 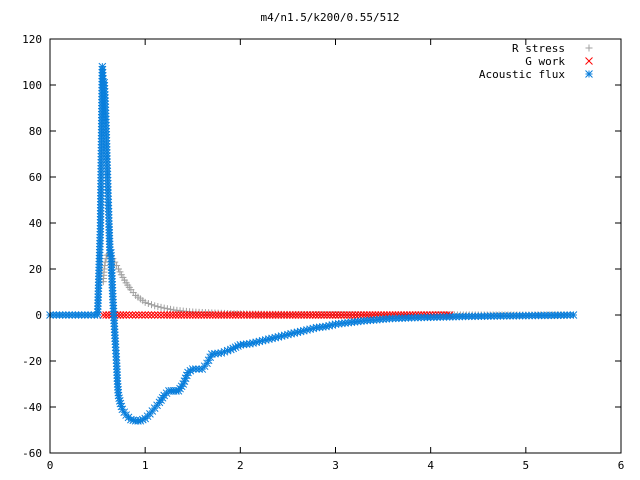 I want to click on x-tick-label: 5, so click(x=526, y=465).